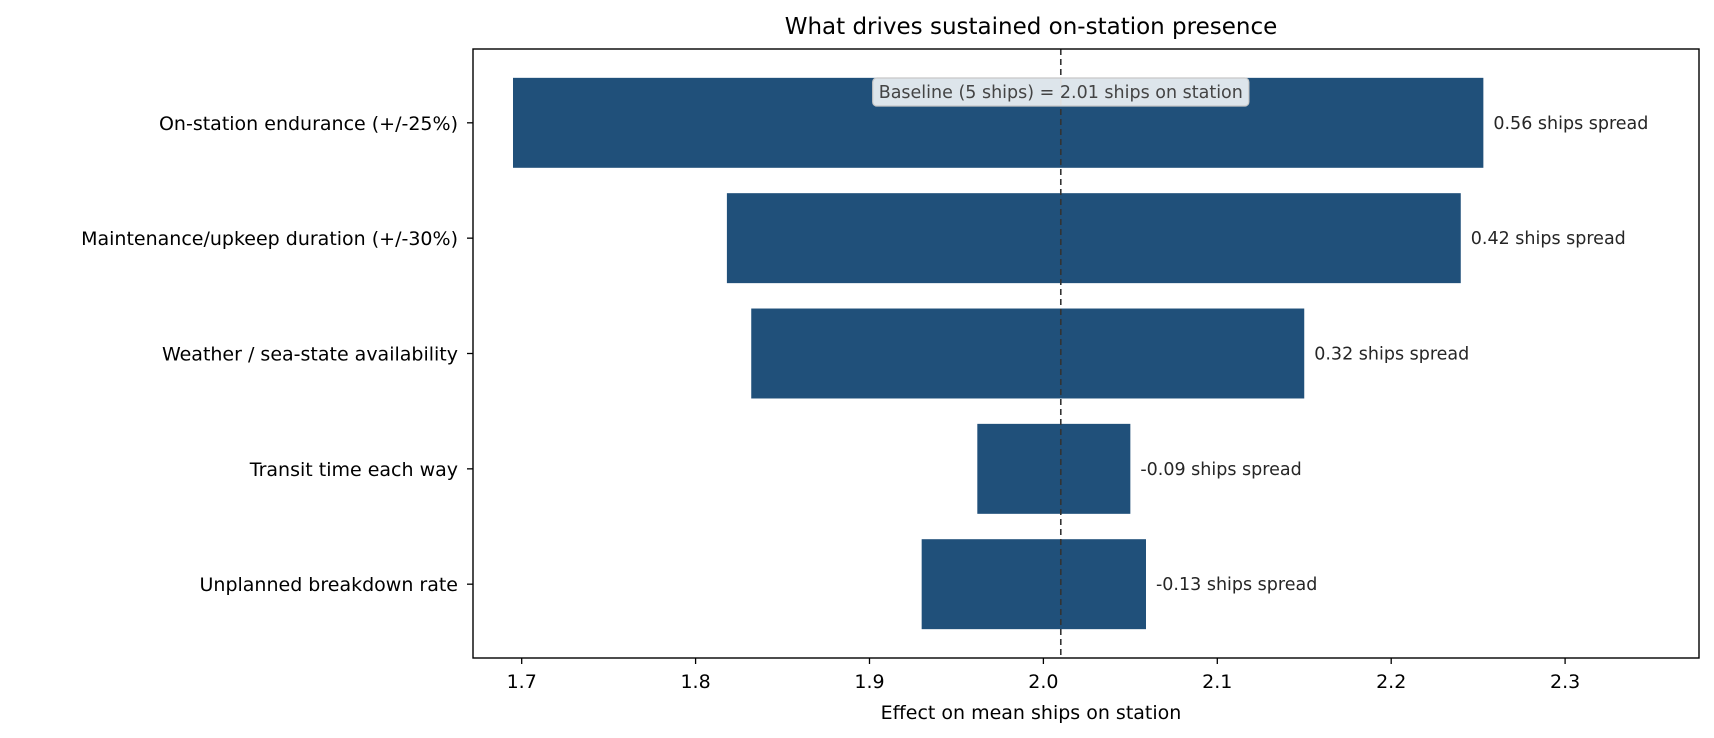 The width and height of the screenshot is (1714, 738). What do you see at coordinates (329, 585) in the screenshot?
I see `y-tick-label-5: Unplanned breakdown rate` at bounding box center [329, 585].